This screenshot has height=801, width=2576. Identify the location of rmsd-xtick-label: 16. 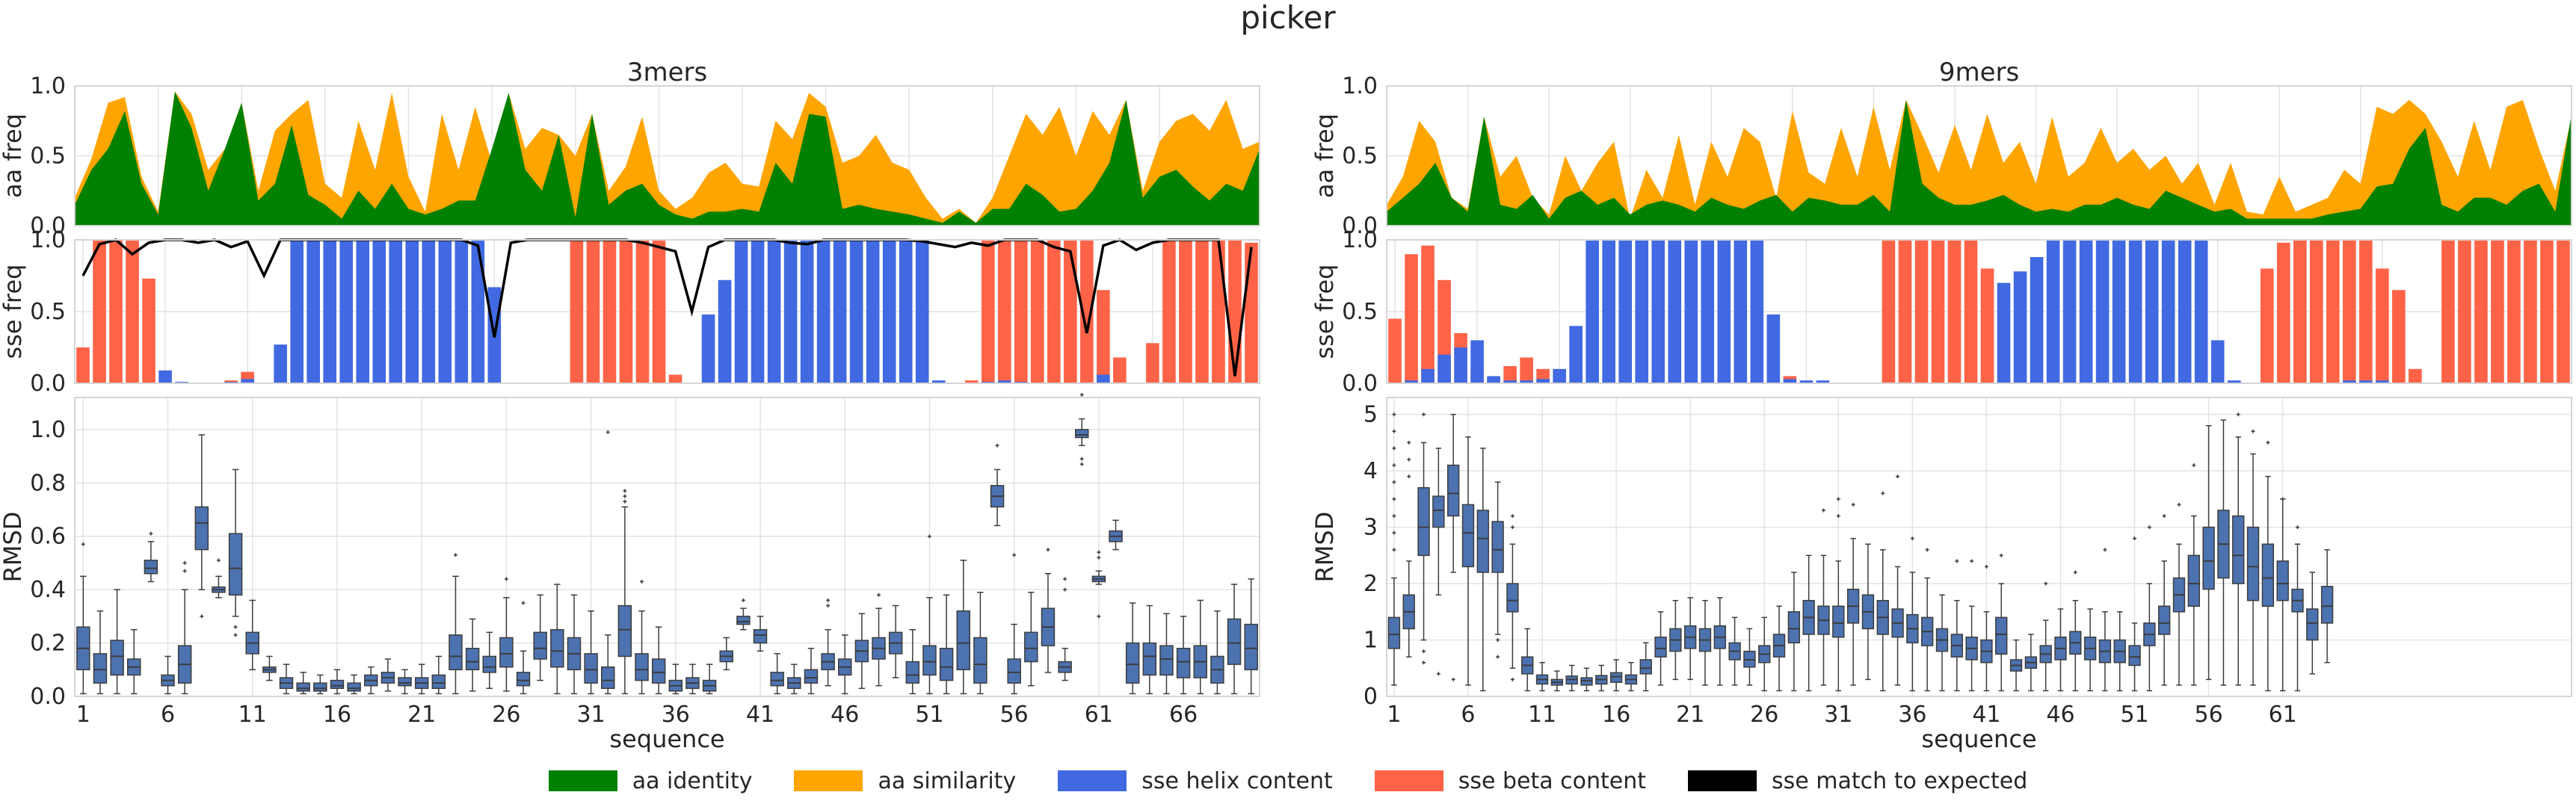
(337, 715).